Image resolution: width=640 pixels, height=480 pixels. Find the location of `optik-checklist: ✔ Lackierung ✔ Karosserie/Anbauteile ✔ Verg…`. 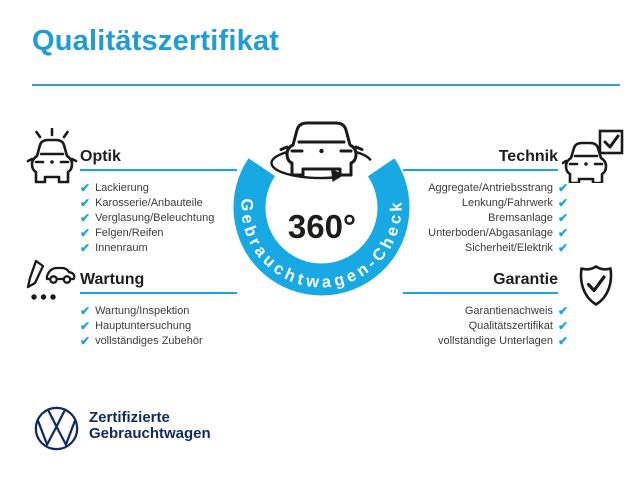

optik-checklist: ✔ Lackierung ✔ Karosserie/Anbauteile ✔ Verg… is located at coordinates (147, 218).